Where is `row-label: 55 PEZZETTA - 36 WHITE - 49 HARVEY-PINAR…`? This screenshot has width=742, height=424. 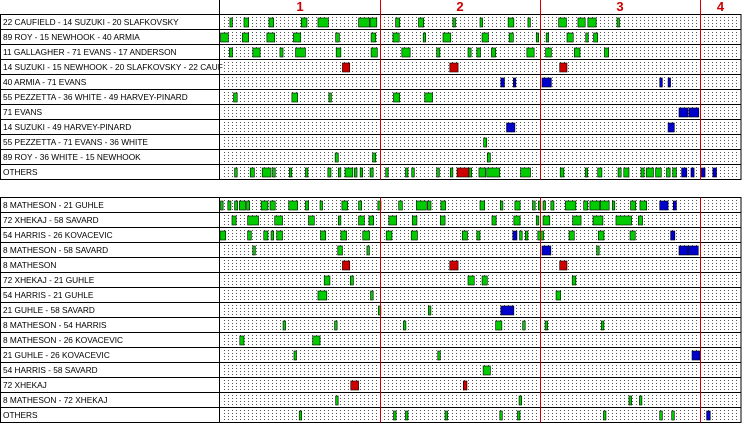
row-label: 55 PEZZETTA - 36 WHITE - 49 HARVEY-PINAR… is located at coordinates (95, 97).